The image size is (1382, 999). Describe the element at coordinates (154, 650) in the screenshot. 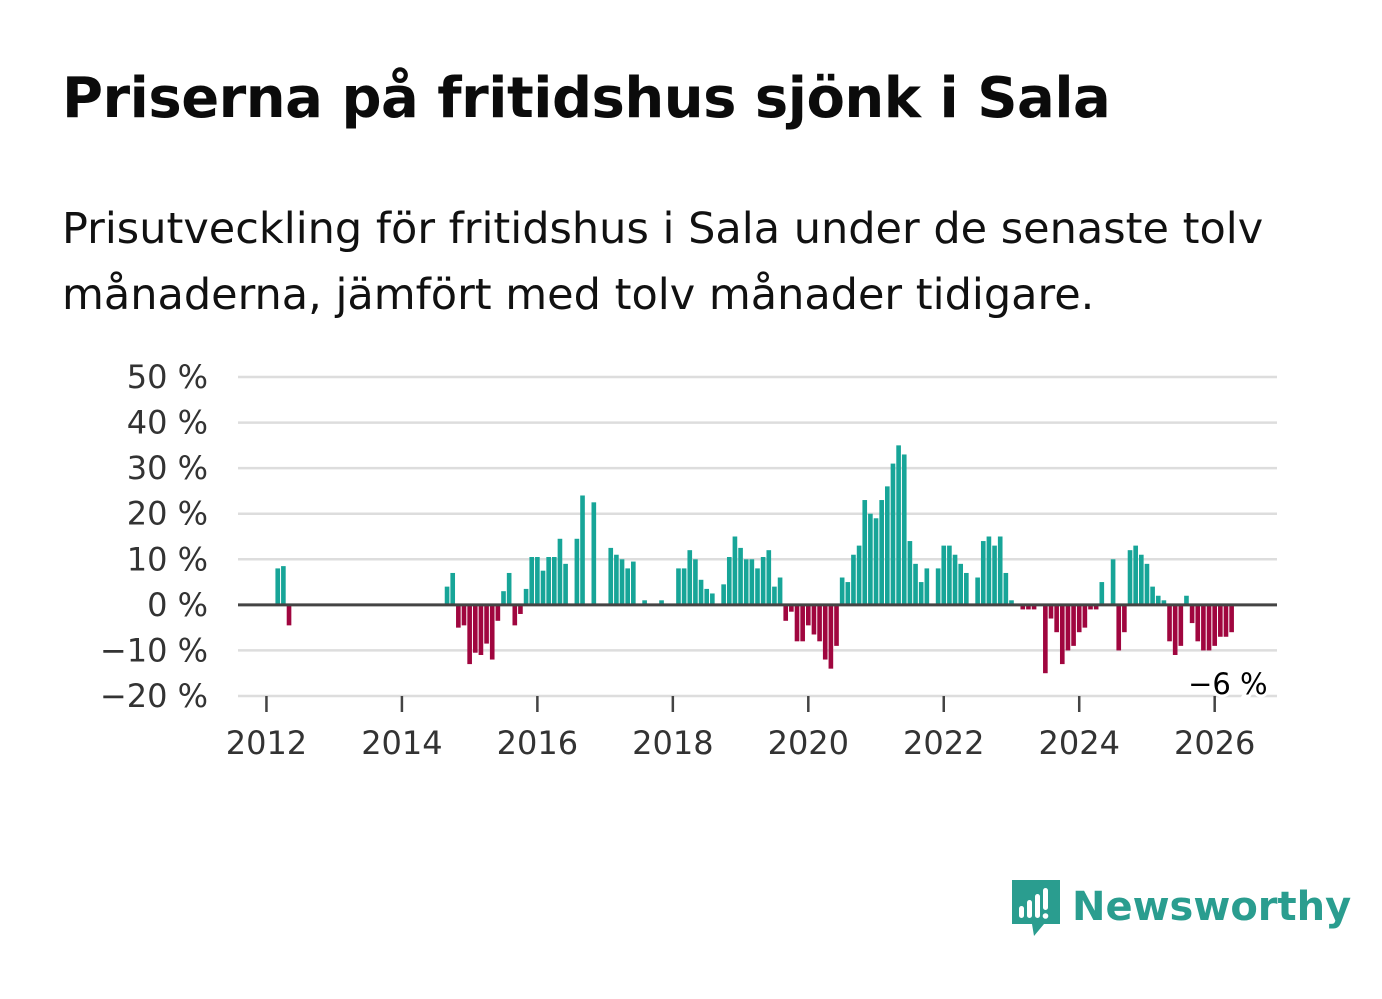

I see `y-tick-label: −10 %` at that location.